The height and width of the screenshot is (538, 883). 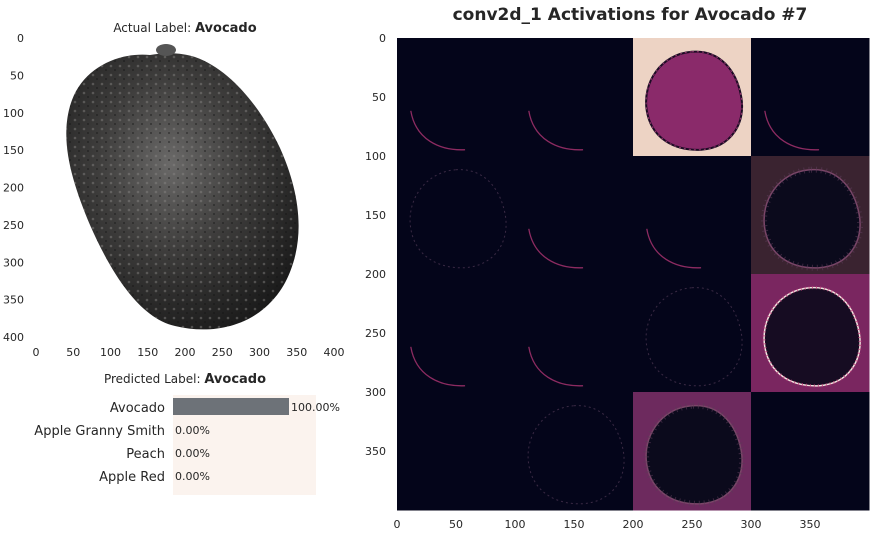 What do you see at coordinates (259, 352) in the screenshot?
I see `photo-x-tick-6: 300` at bounding box center [259, 352].